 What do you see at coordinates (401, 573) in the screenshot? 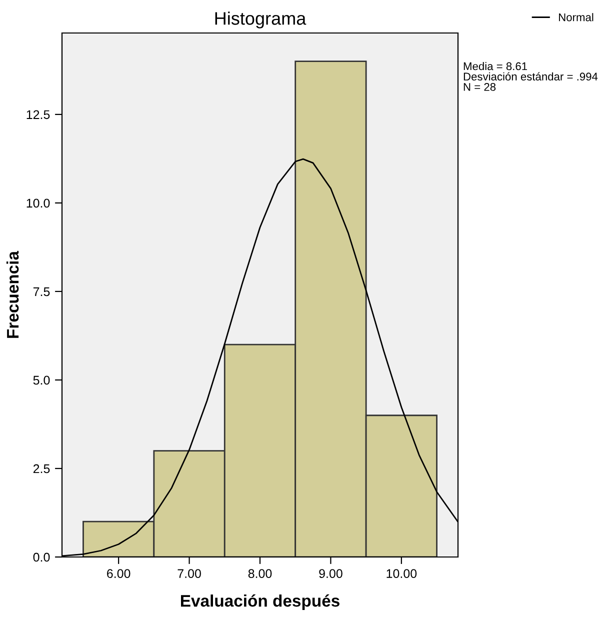
I see `x-tick-label: 10.00` at bounding box center [401, 573].